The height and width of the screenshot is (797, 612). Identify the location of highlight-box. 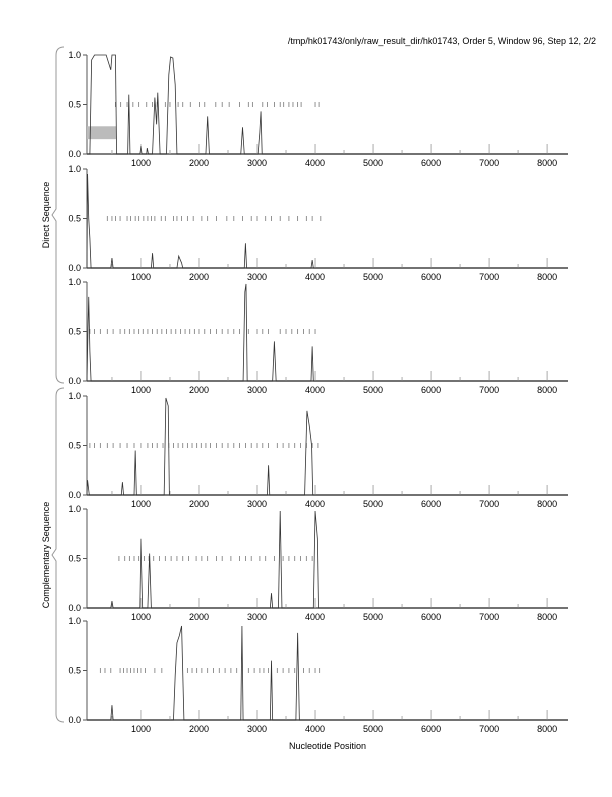
(102, 133).